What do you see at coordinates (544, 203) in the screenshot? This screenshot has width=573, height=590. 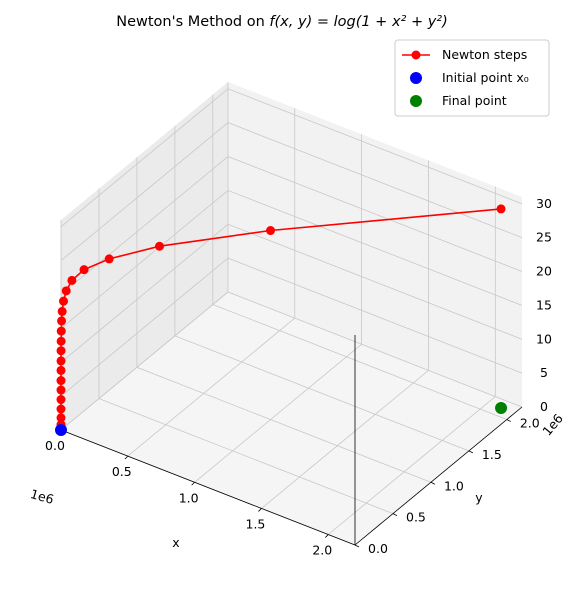 I see `z-tick-label-6: 30` at bounding box center [544, 203].